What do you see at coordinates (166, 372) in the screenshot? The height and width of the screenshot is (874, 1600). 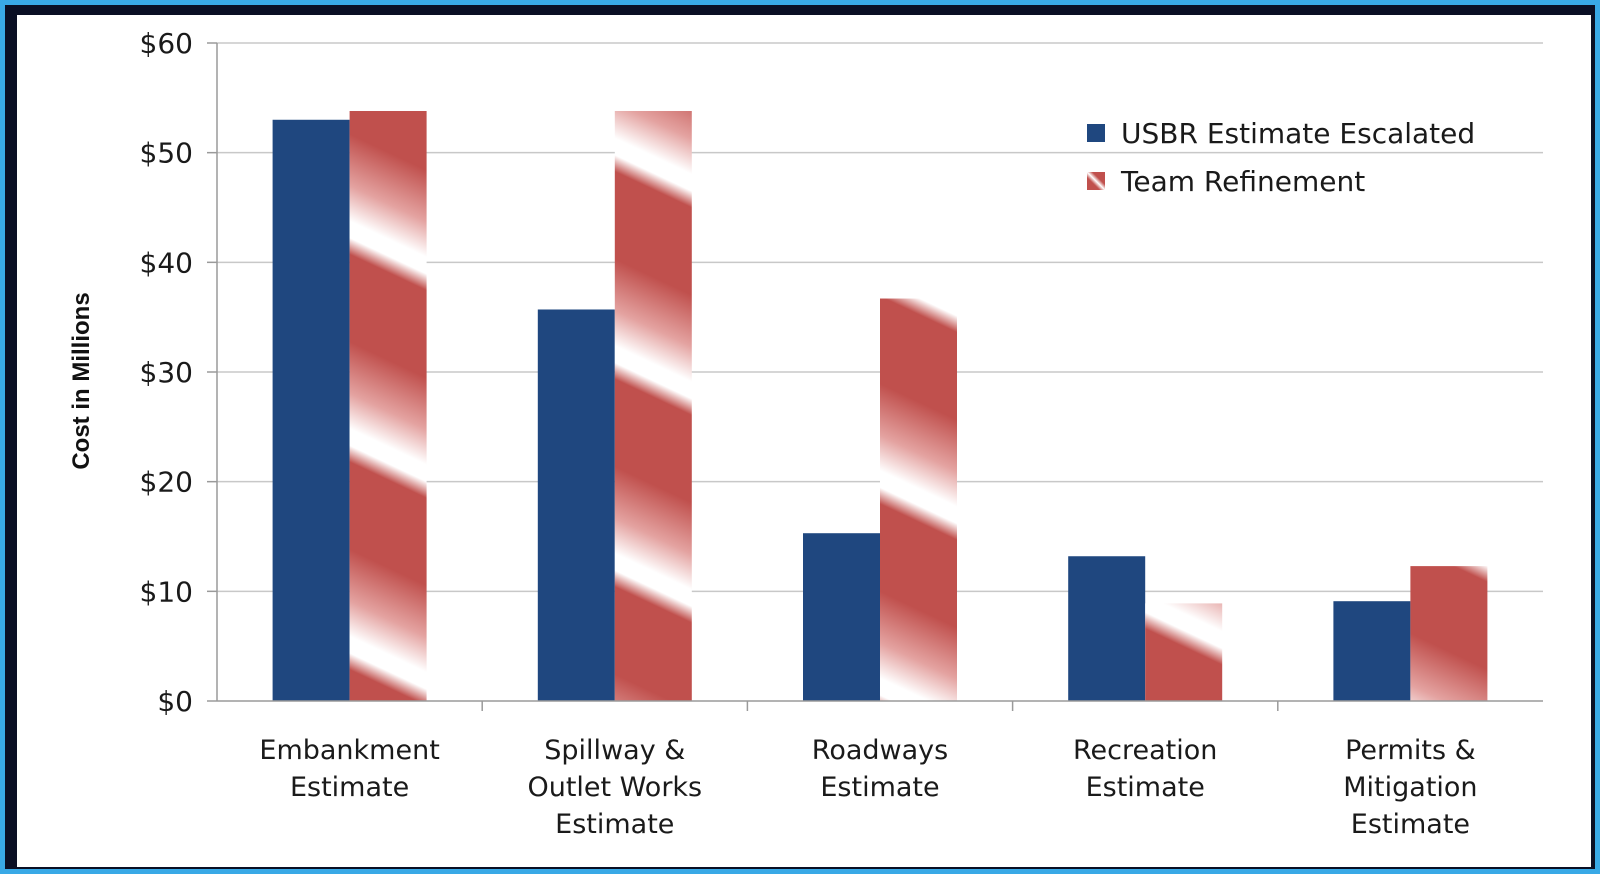 I see `y-tick-label: $30` at bounding box center [166, 372].